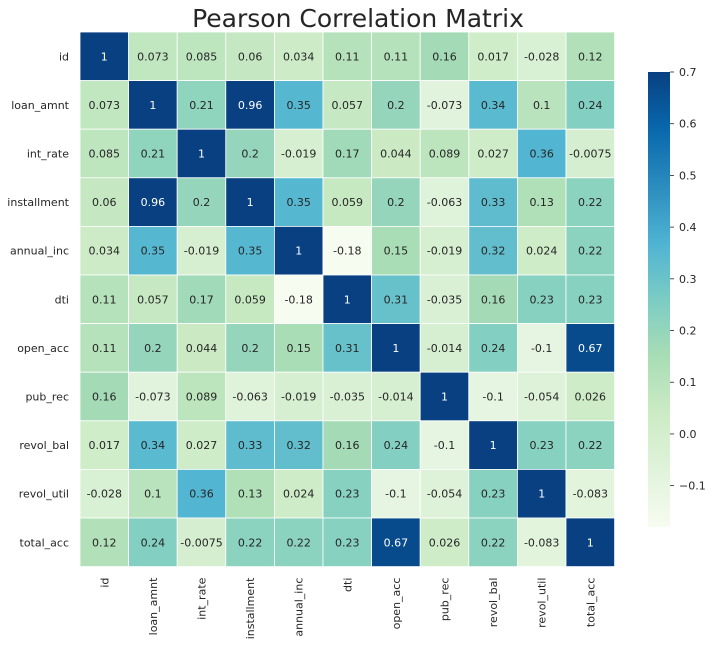 This screenshot has width=714, height=646. I want to click on cell-value-label: 0.085, so click(202, 56).